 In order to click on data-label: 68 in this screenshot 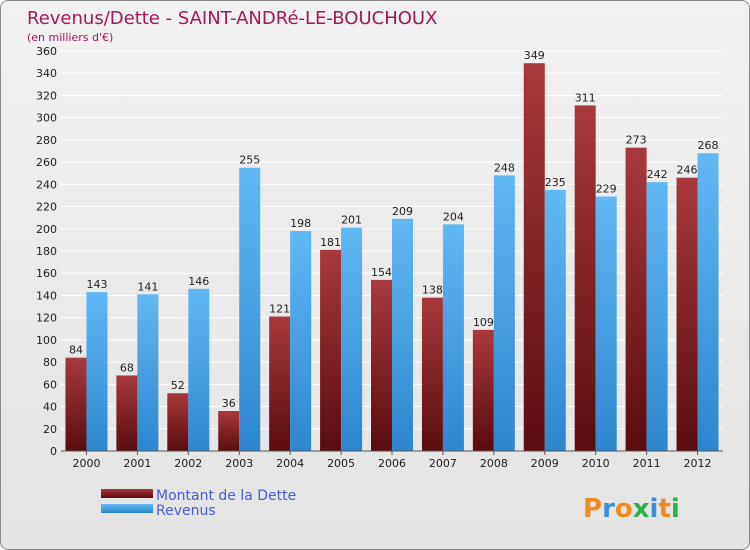, I will do `click(127, 367)`.